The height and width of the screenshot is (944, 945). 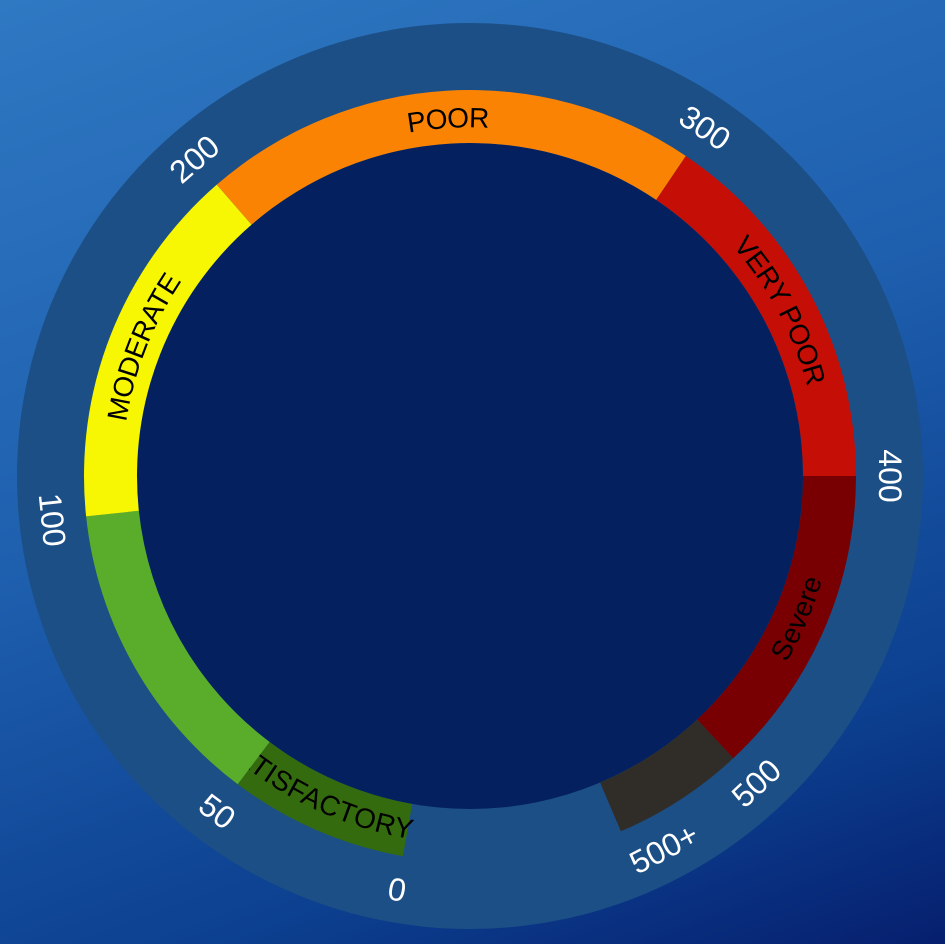 I want to click on tick-label-0: 0, so click(x=397, y=889).